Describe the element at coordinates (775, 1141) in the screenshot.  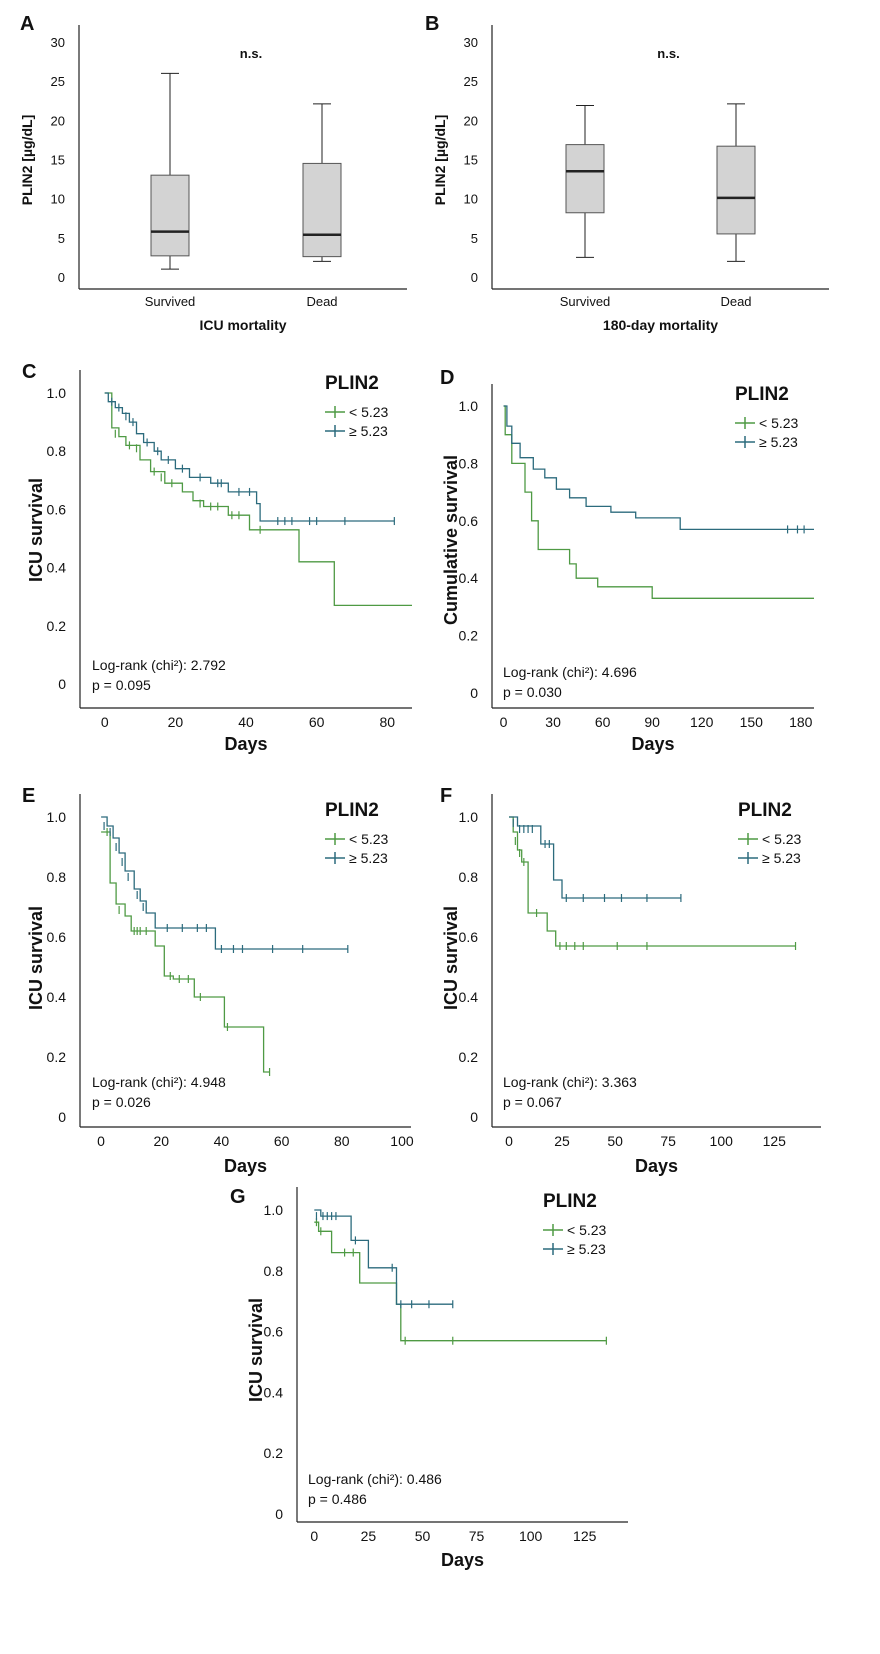
I see `x-tick-label: 125` at that location.